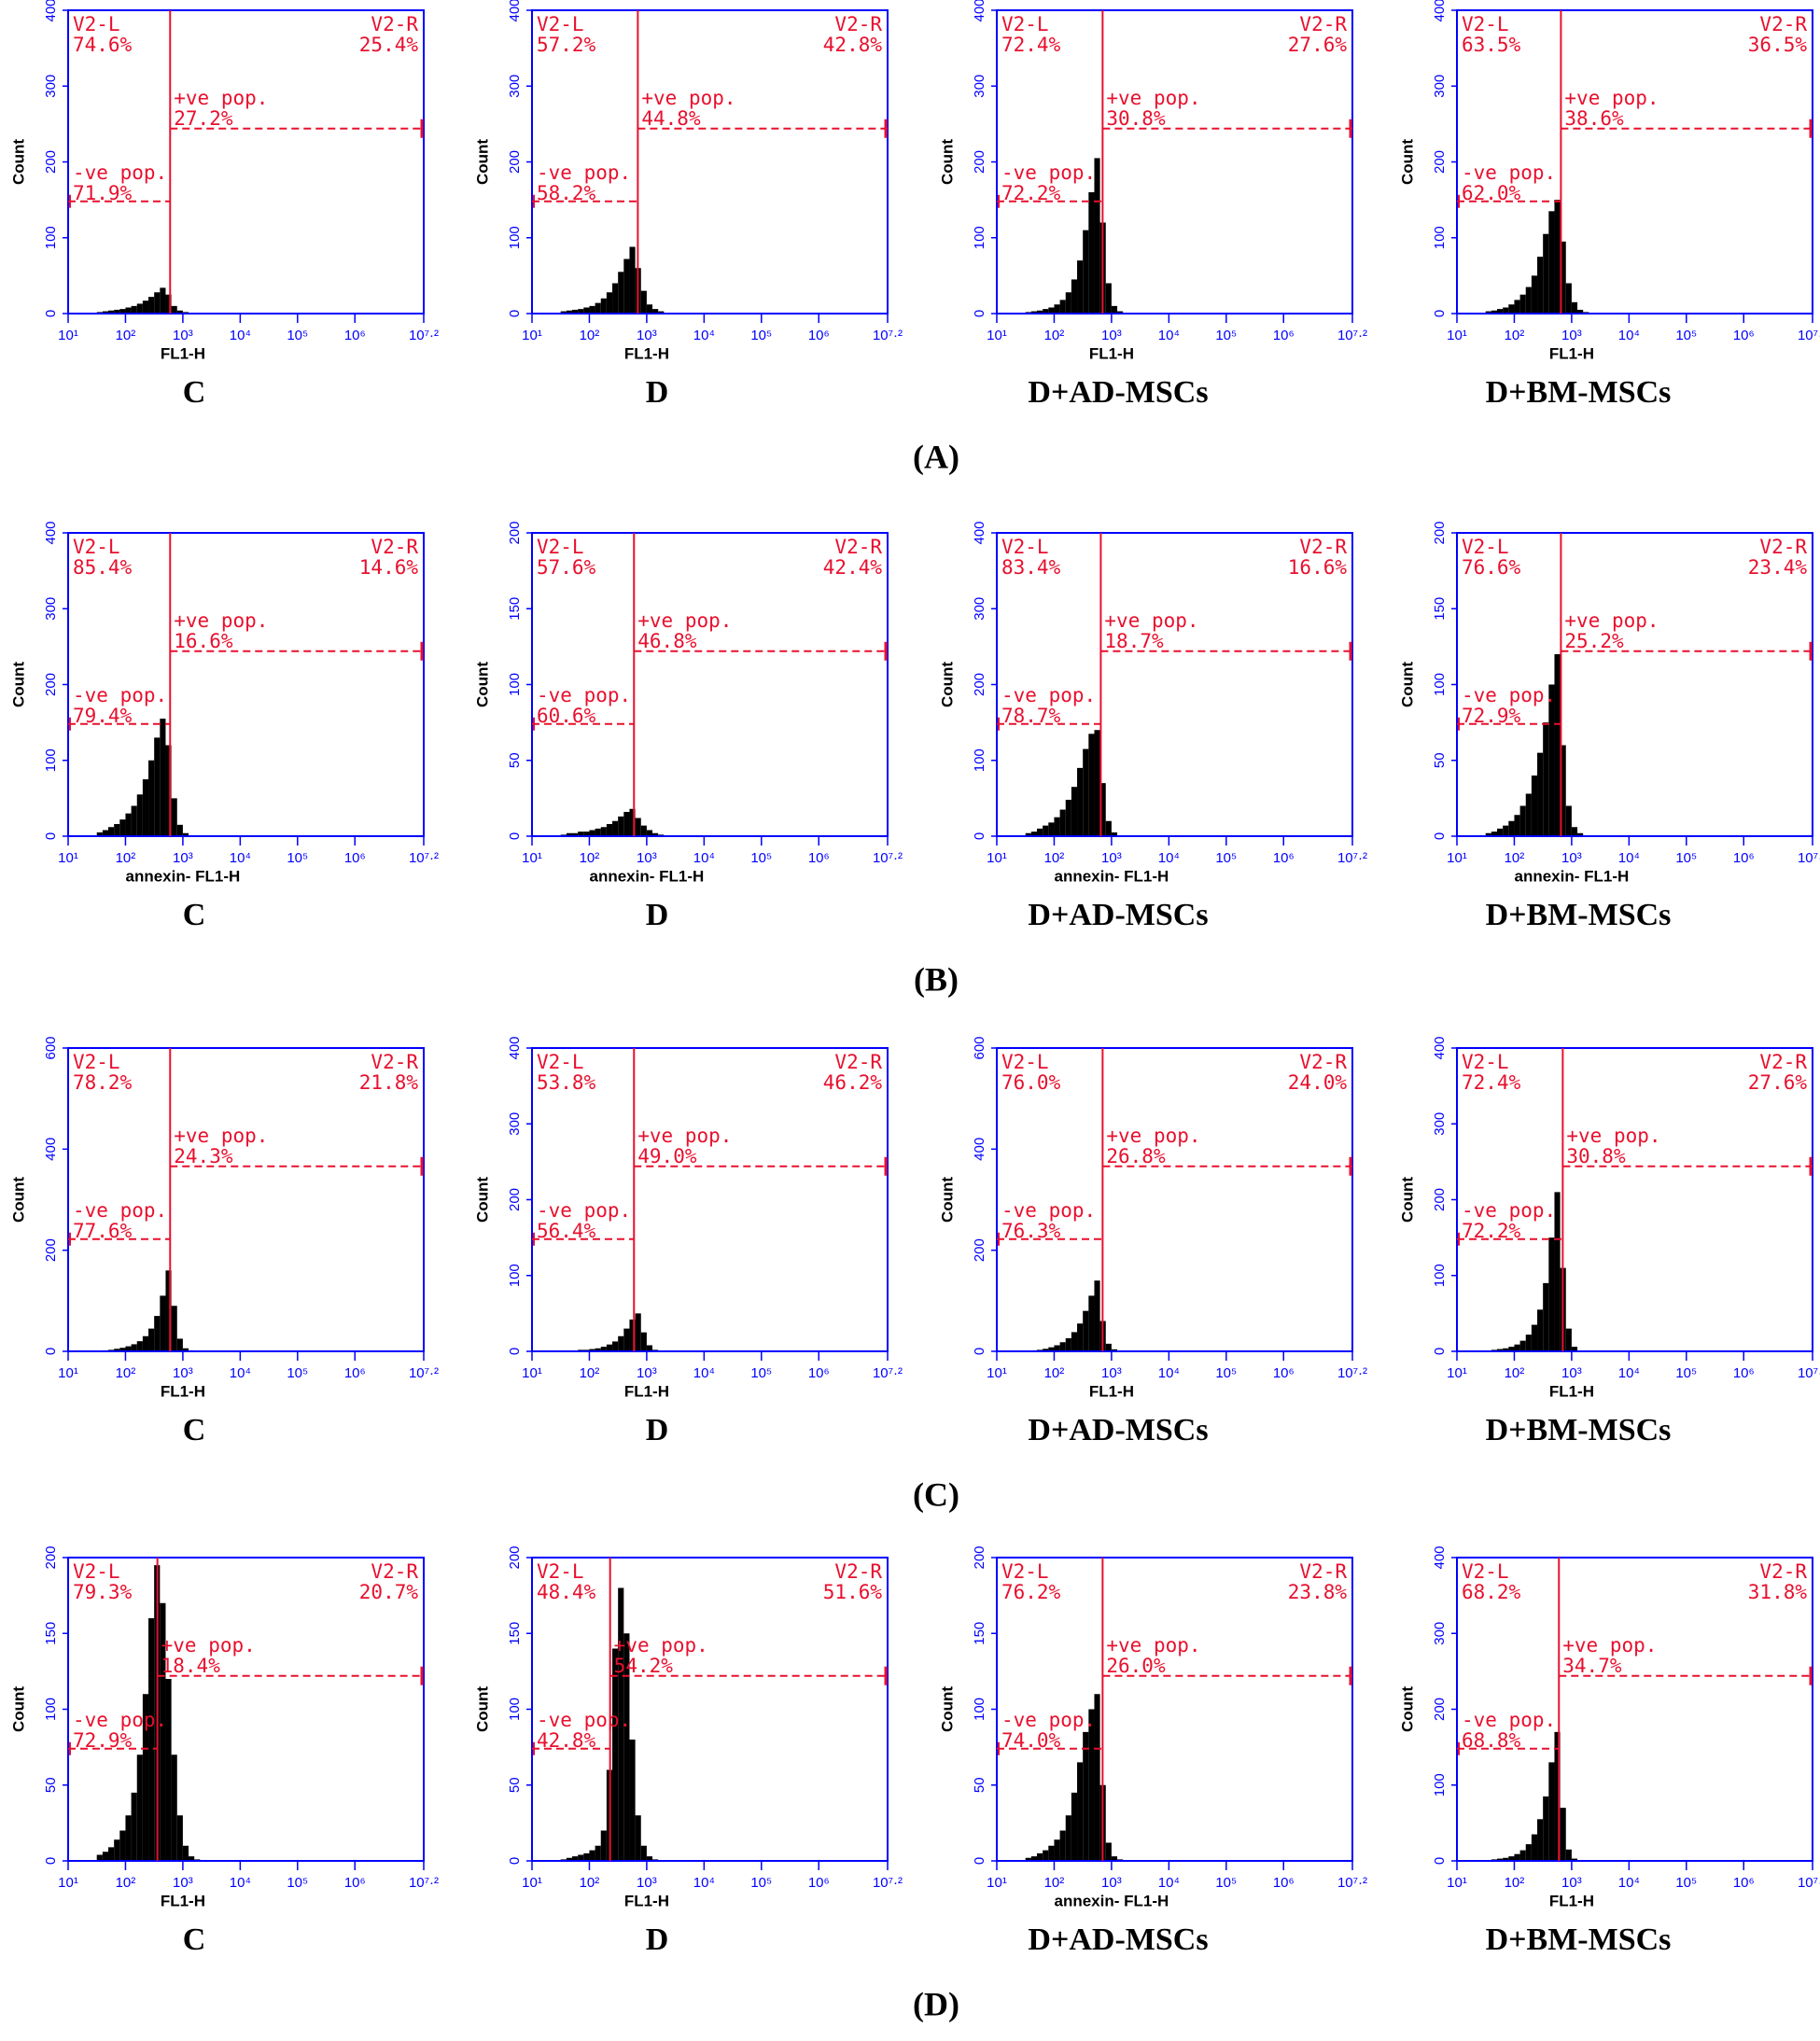 This screenshot has height=2041, width=1820. I want to click on region-percent: 26.8%, so click(1136, 1156).